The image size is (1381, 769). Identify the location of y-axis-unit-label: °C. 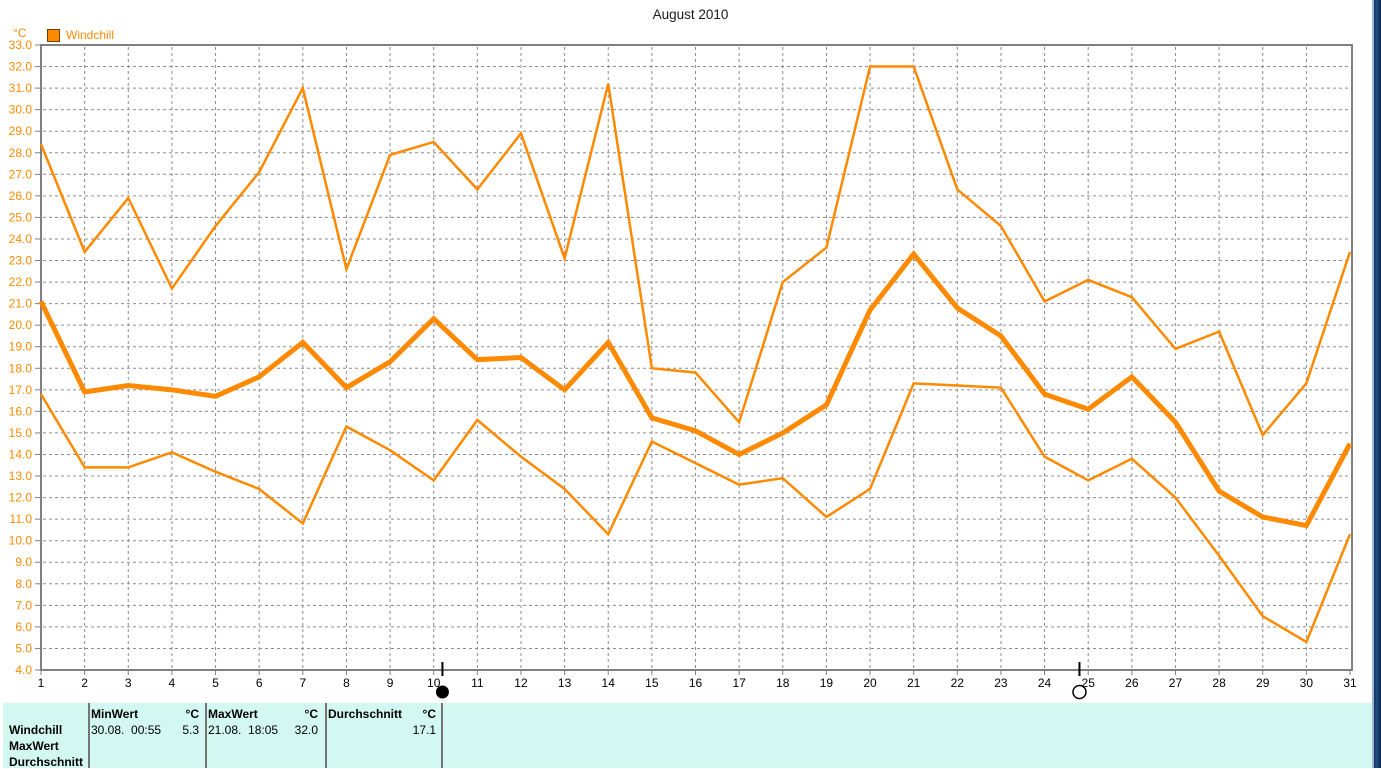
(20, 33).